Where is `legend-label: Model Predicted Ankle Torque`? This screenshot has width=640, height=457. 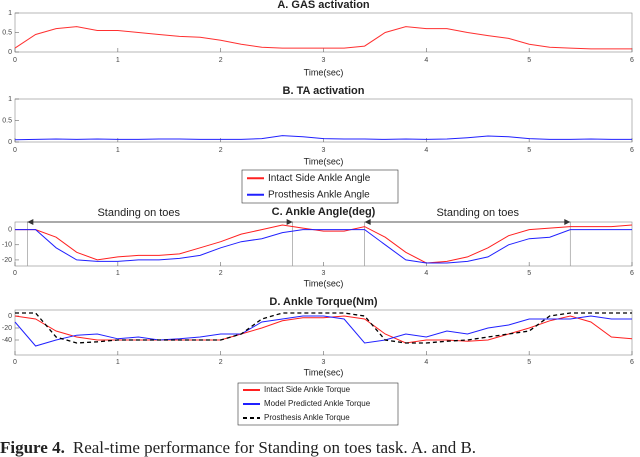
legend-label: Model Predicted Ankle Torque is located at coordinates (317, 403).